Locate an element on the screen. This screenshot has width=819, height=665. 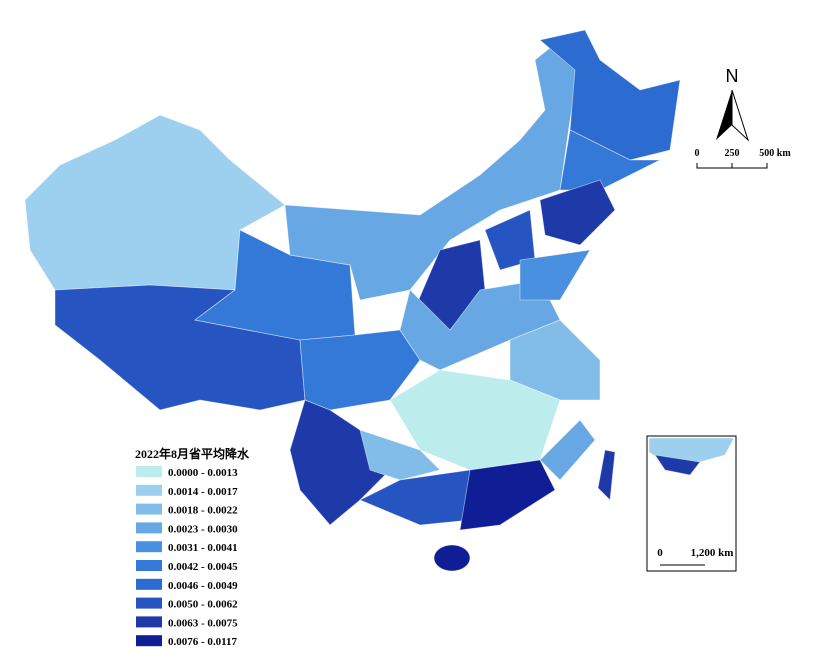
scale-label: 0 is located at coordinates (697, 153).